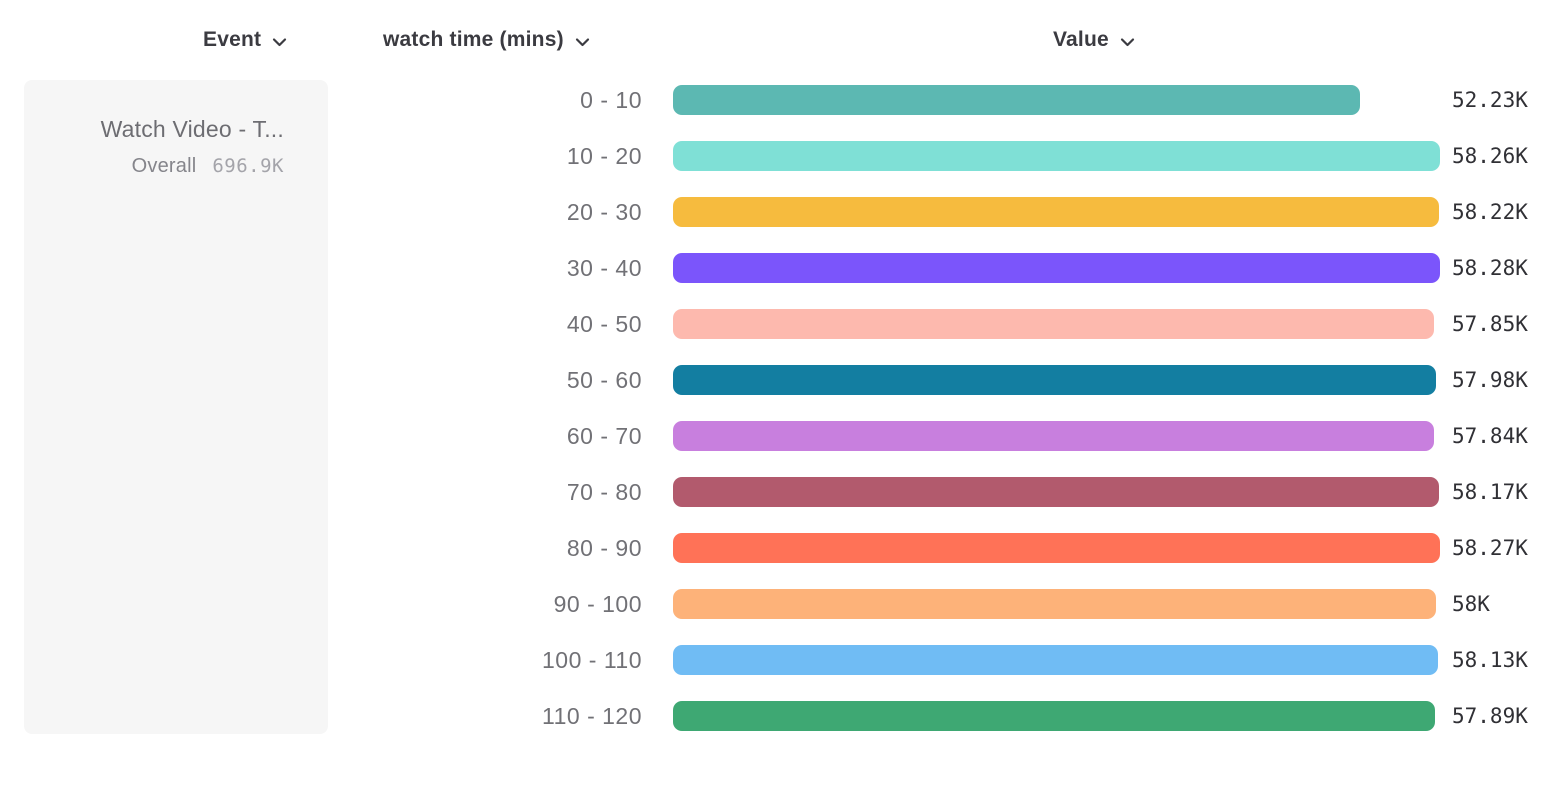 This screenshot has height=790, width=1568. I want to click on overall-value: 696.9K, so click(248, 166).